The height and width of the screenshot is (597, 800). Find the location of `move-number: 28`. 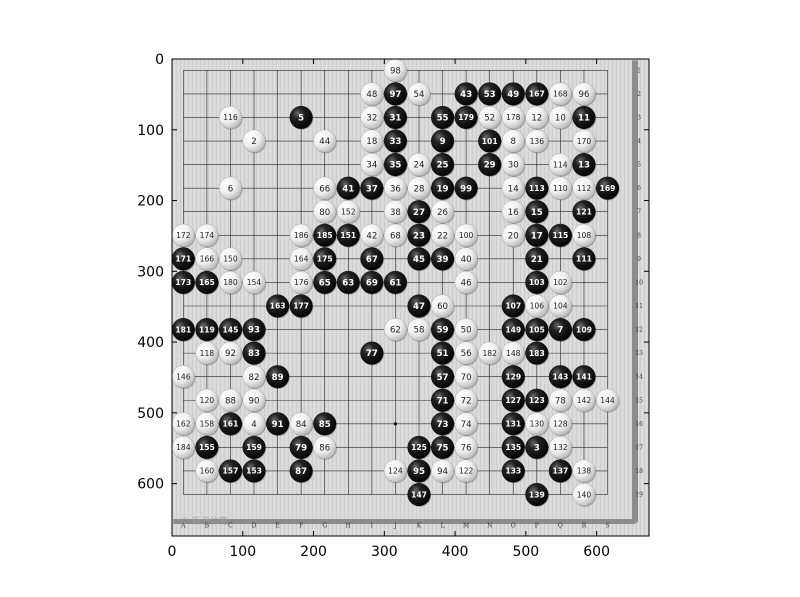

move-number: 28 is located at coordinates (419, 189).